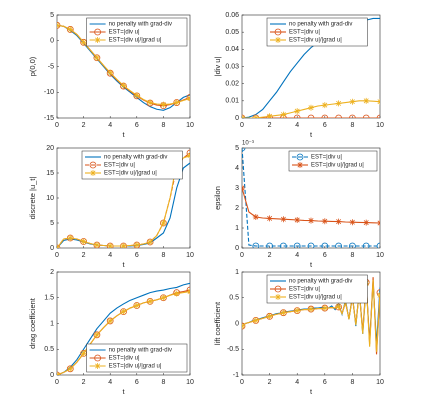 The height and width of the screenshot is (400, 423). I want to click on y-axis-label: drag coefficient, so click(32, 323).